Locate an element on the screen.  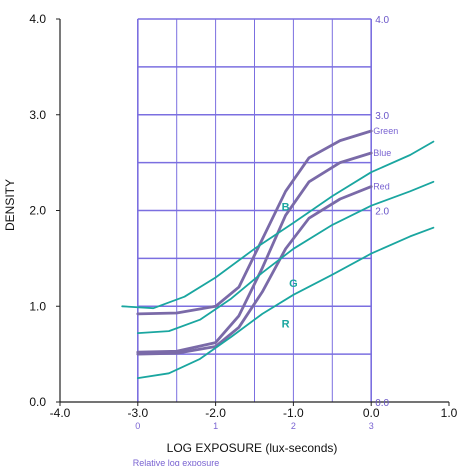
y-tick-label-0: 0.0 is located at coordinates (37, 402).